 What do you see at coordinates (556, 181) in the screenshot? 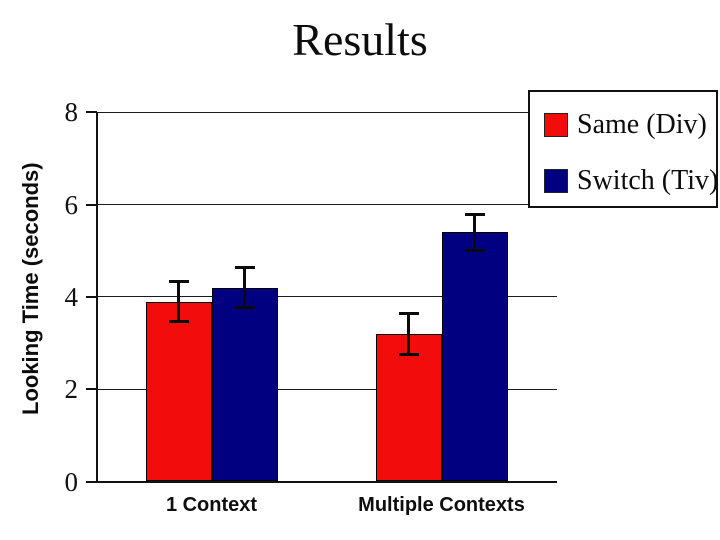
I see `legend-swatch-navy` at bounding box center [556, 181].